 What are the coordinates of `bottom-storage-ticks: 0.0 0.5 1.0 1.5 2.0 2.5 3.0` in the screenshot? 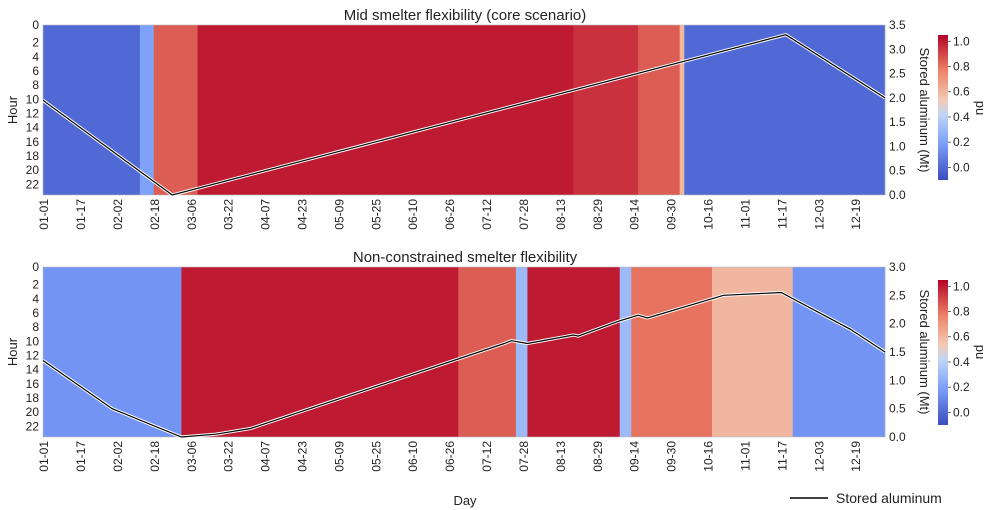 It's located at (897, 352).